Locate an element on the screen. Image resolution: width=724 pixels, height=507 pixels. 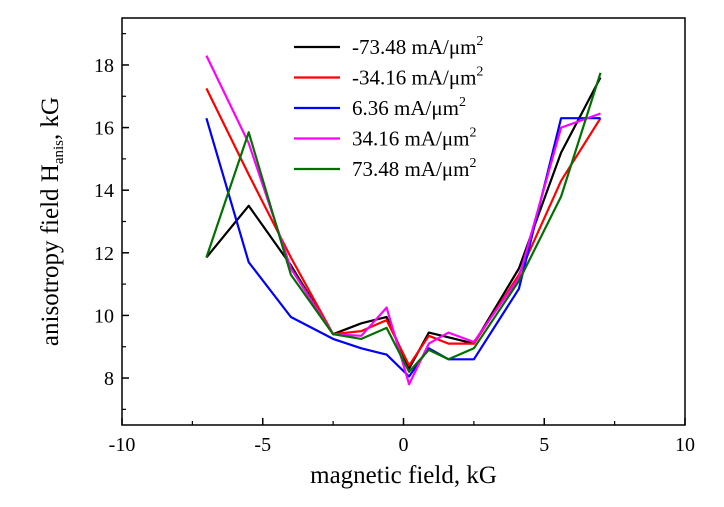
x-tick-label: -10 is located at coordinates (122, 445).